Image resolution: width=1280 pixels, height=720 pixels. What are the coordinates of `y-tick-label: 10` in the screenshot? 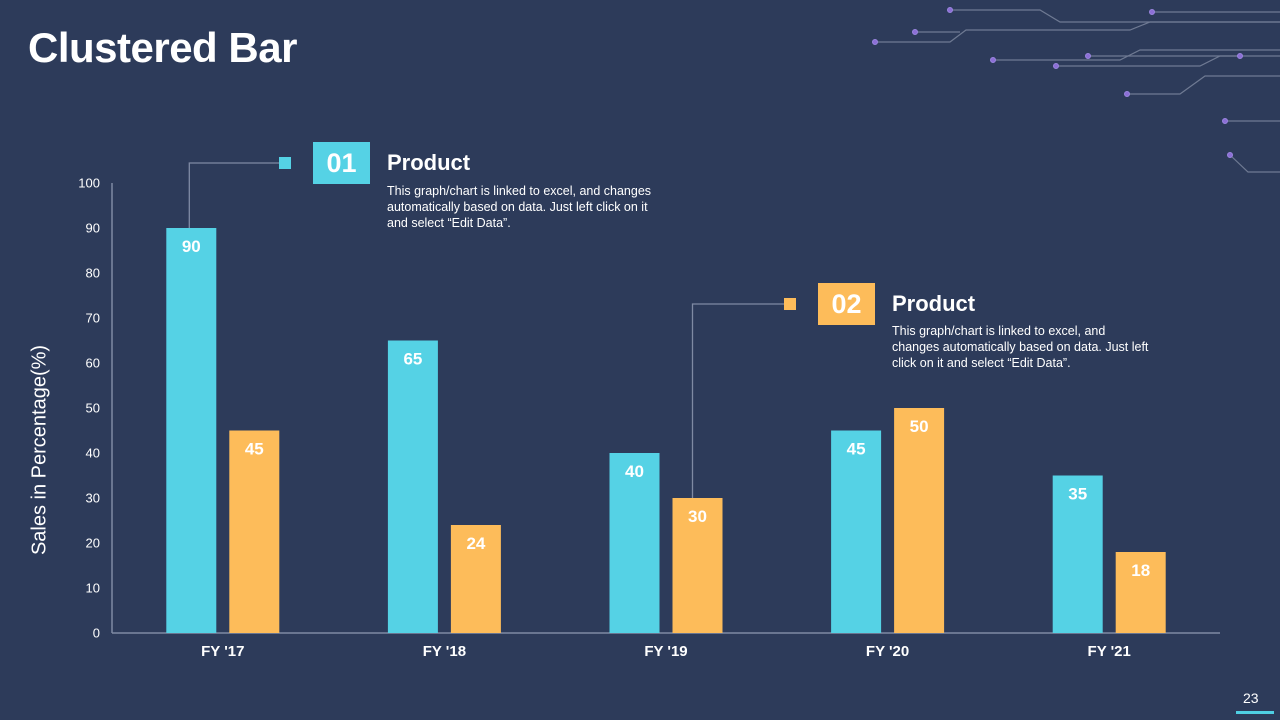 It's located at (93, 588).